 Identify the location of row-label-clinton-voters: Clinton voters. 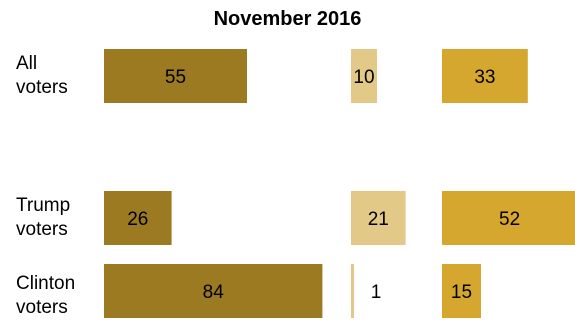
(45, 296).